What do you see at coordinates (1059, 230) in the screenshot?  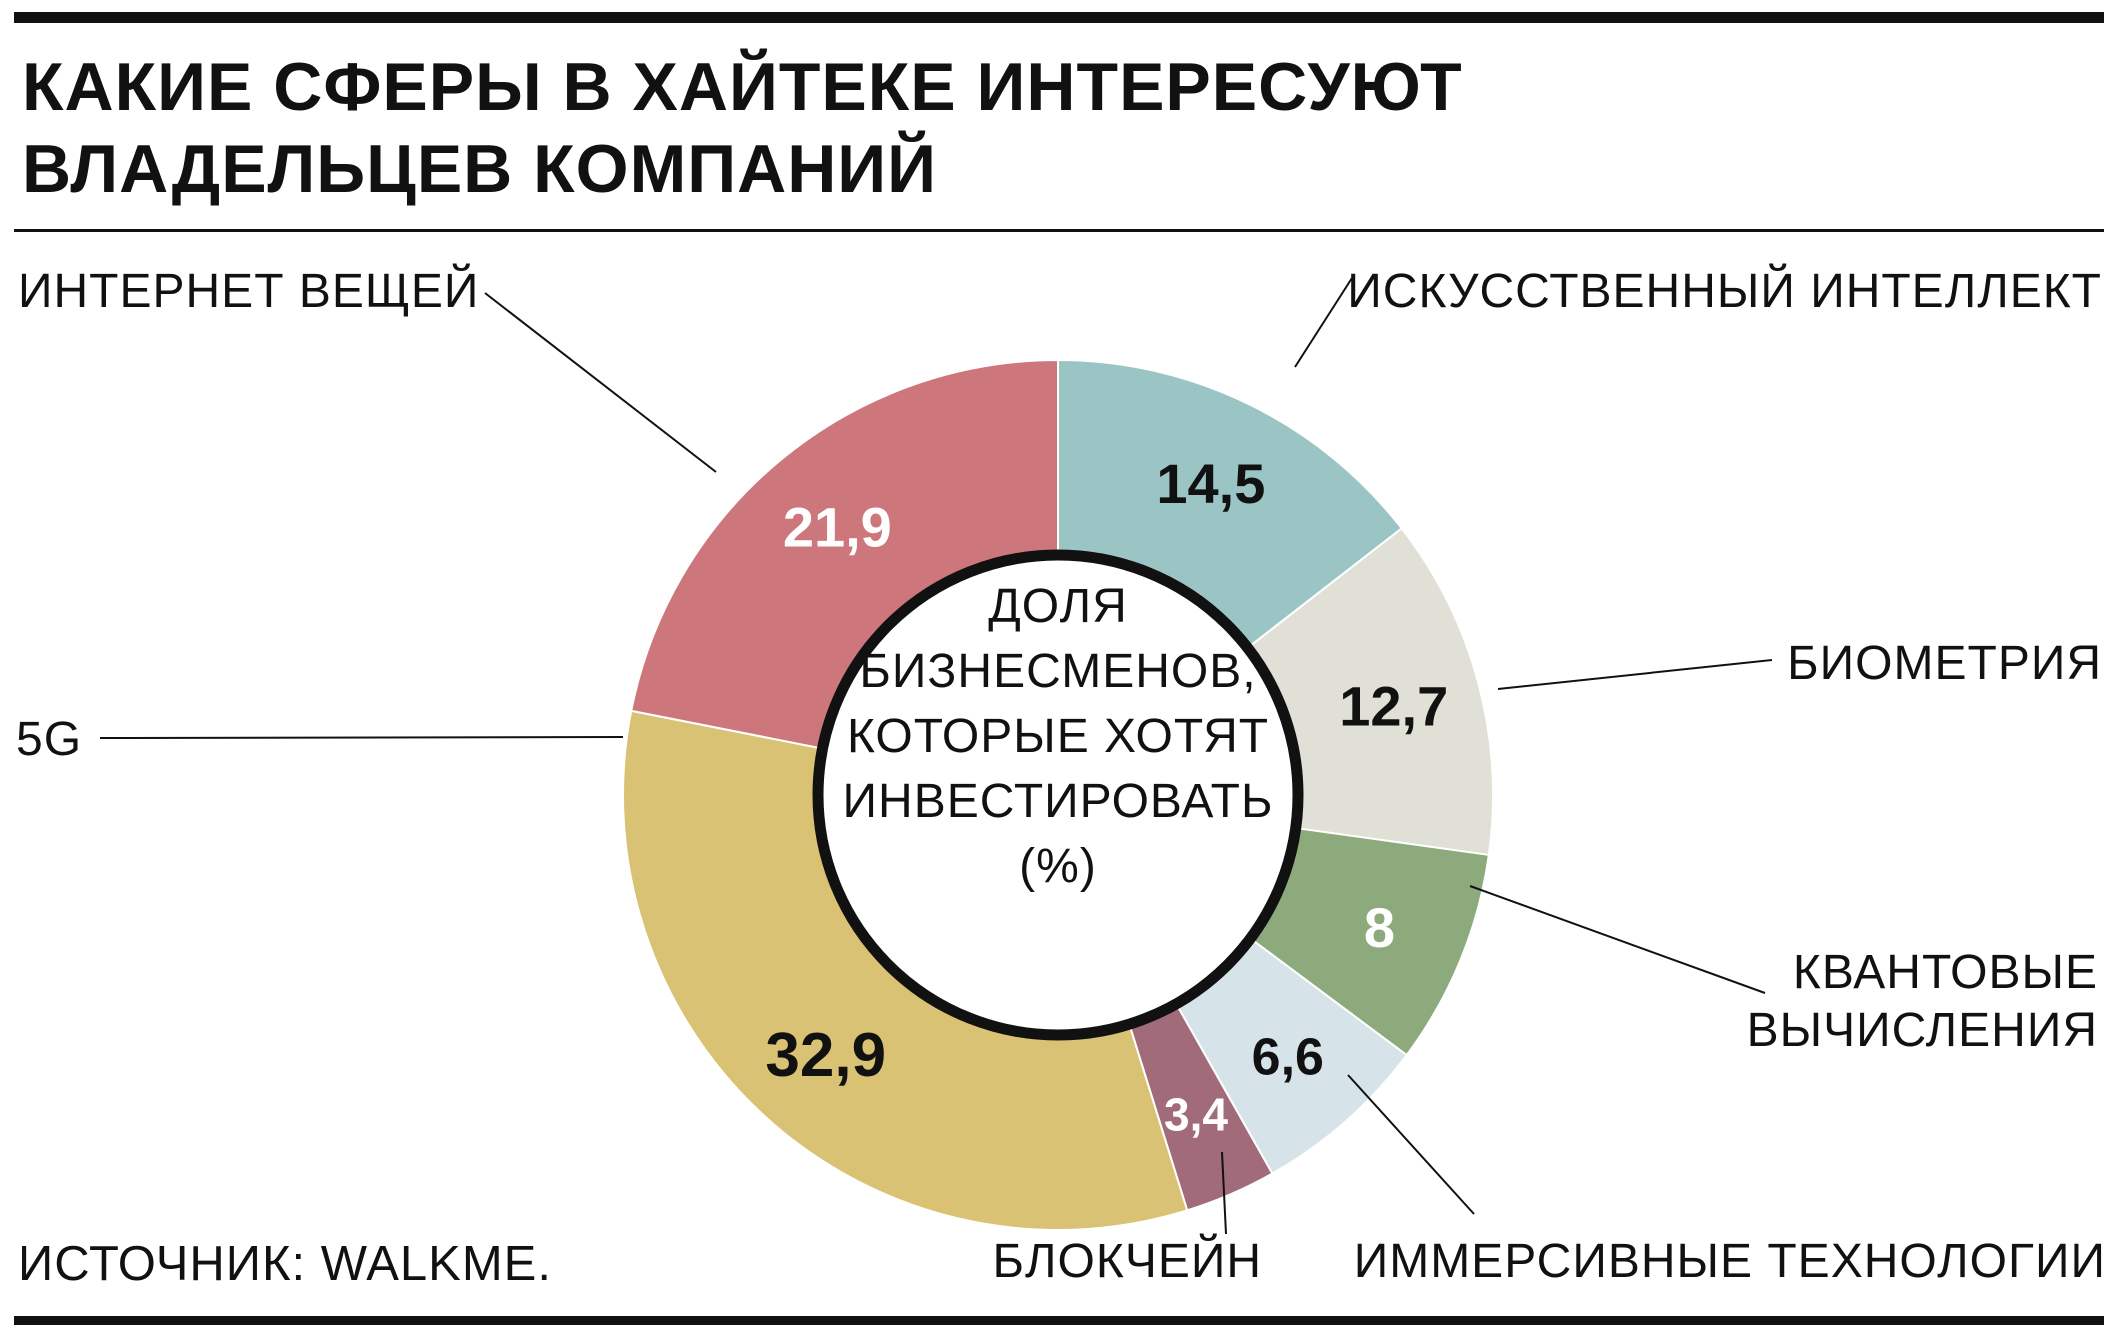 I see `title-divider` at bounding box center [1059, 230].